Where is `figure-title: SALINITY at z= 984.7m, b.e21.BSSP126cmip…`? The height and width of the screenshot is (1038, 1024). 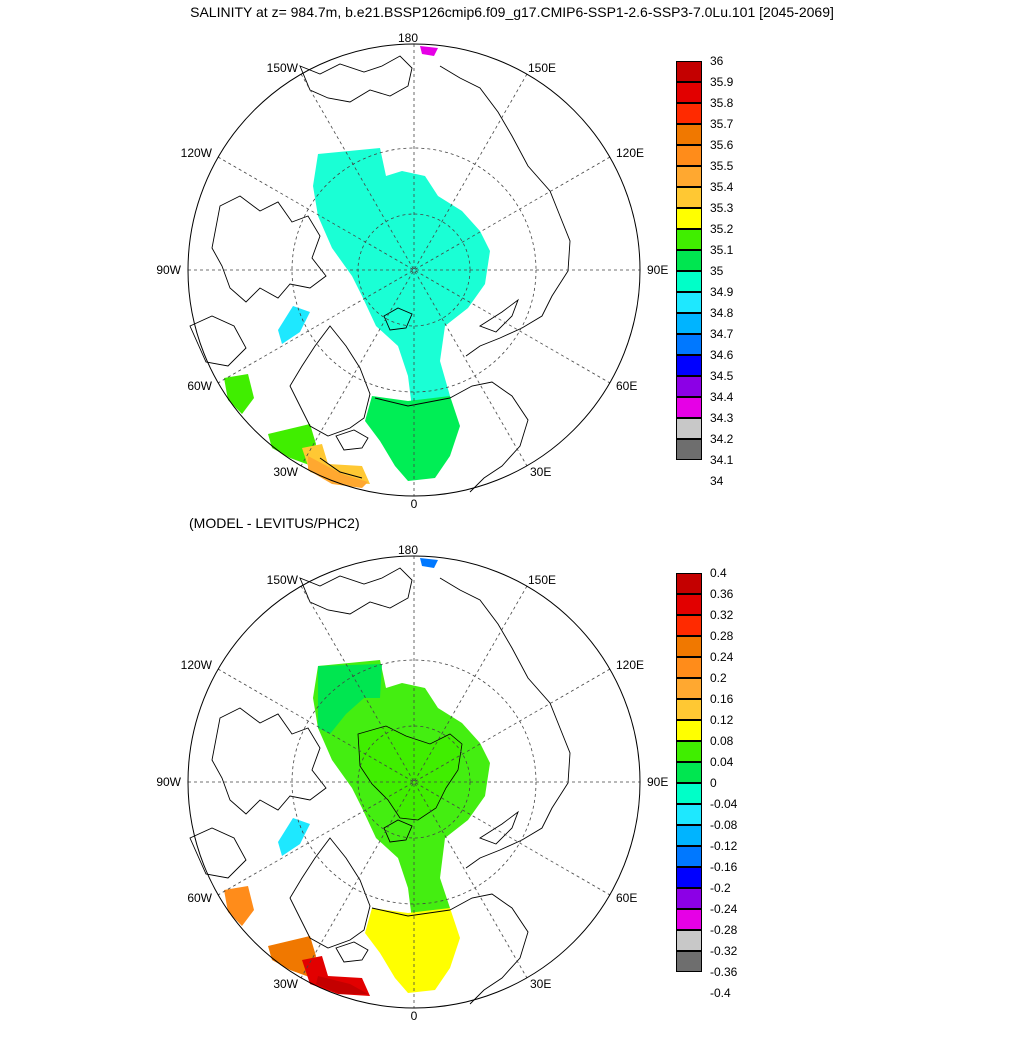
figure-title: SALINITY at z= 984.7m, b.e21.BSSP126cmip… is located at coordinates (512, 12).